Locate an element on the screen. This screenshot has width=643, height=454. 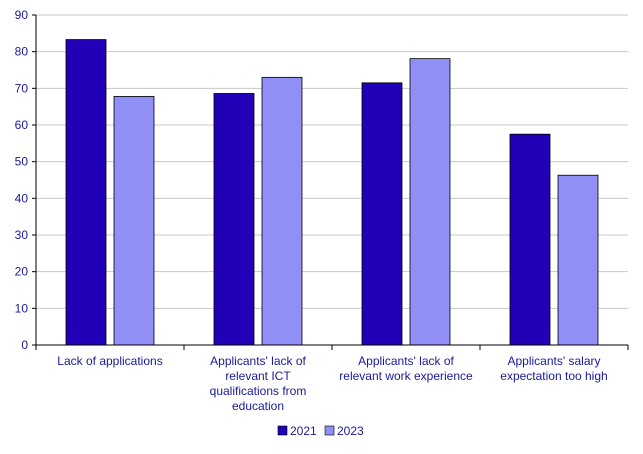
y-tick-label: 80 is located at coordinates (22, 52).